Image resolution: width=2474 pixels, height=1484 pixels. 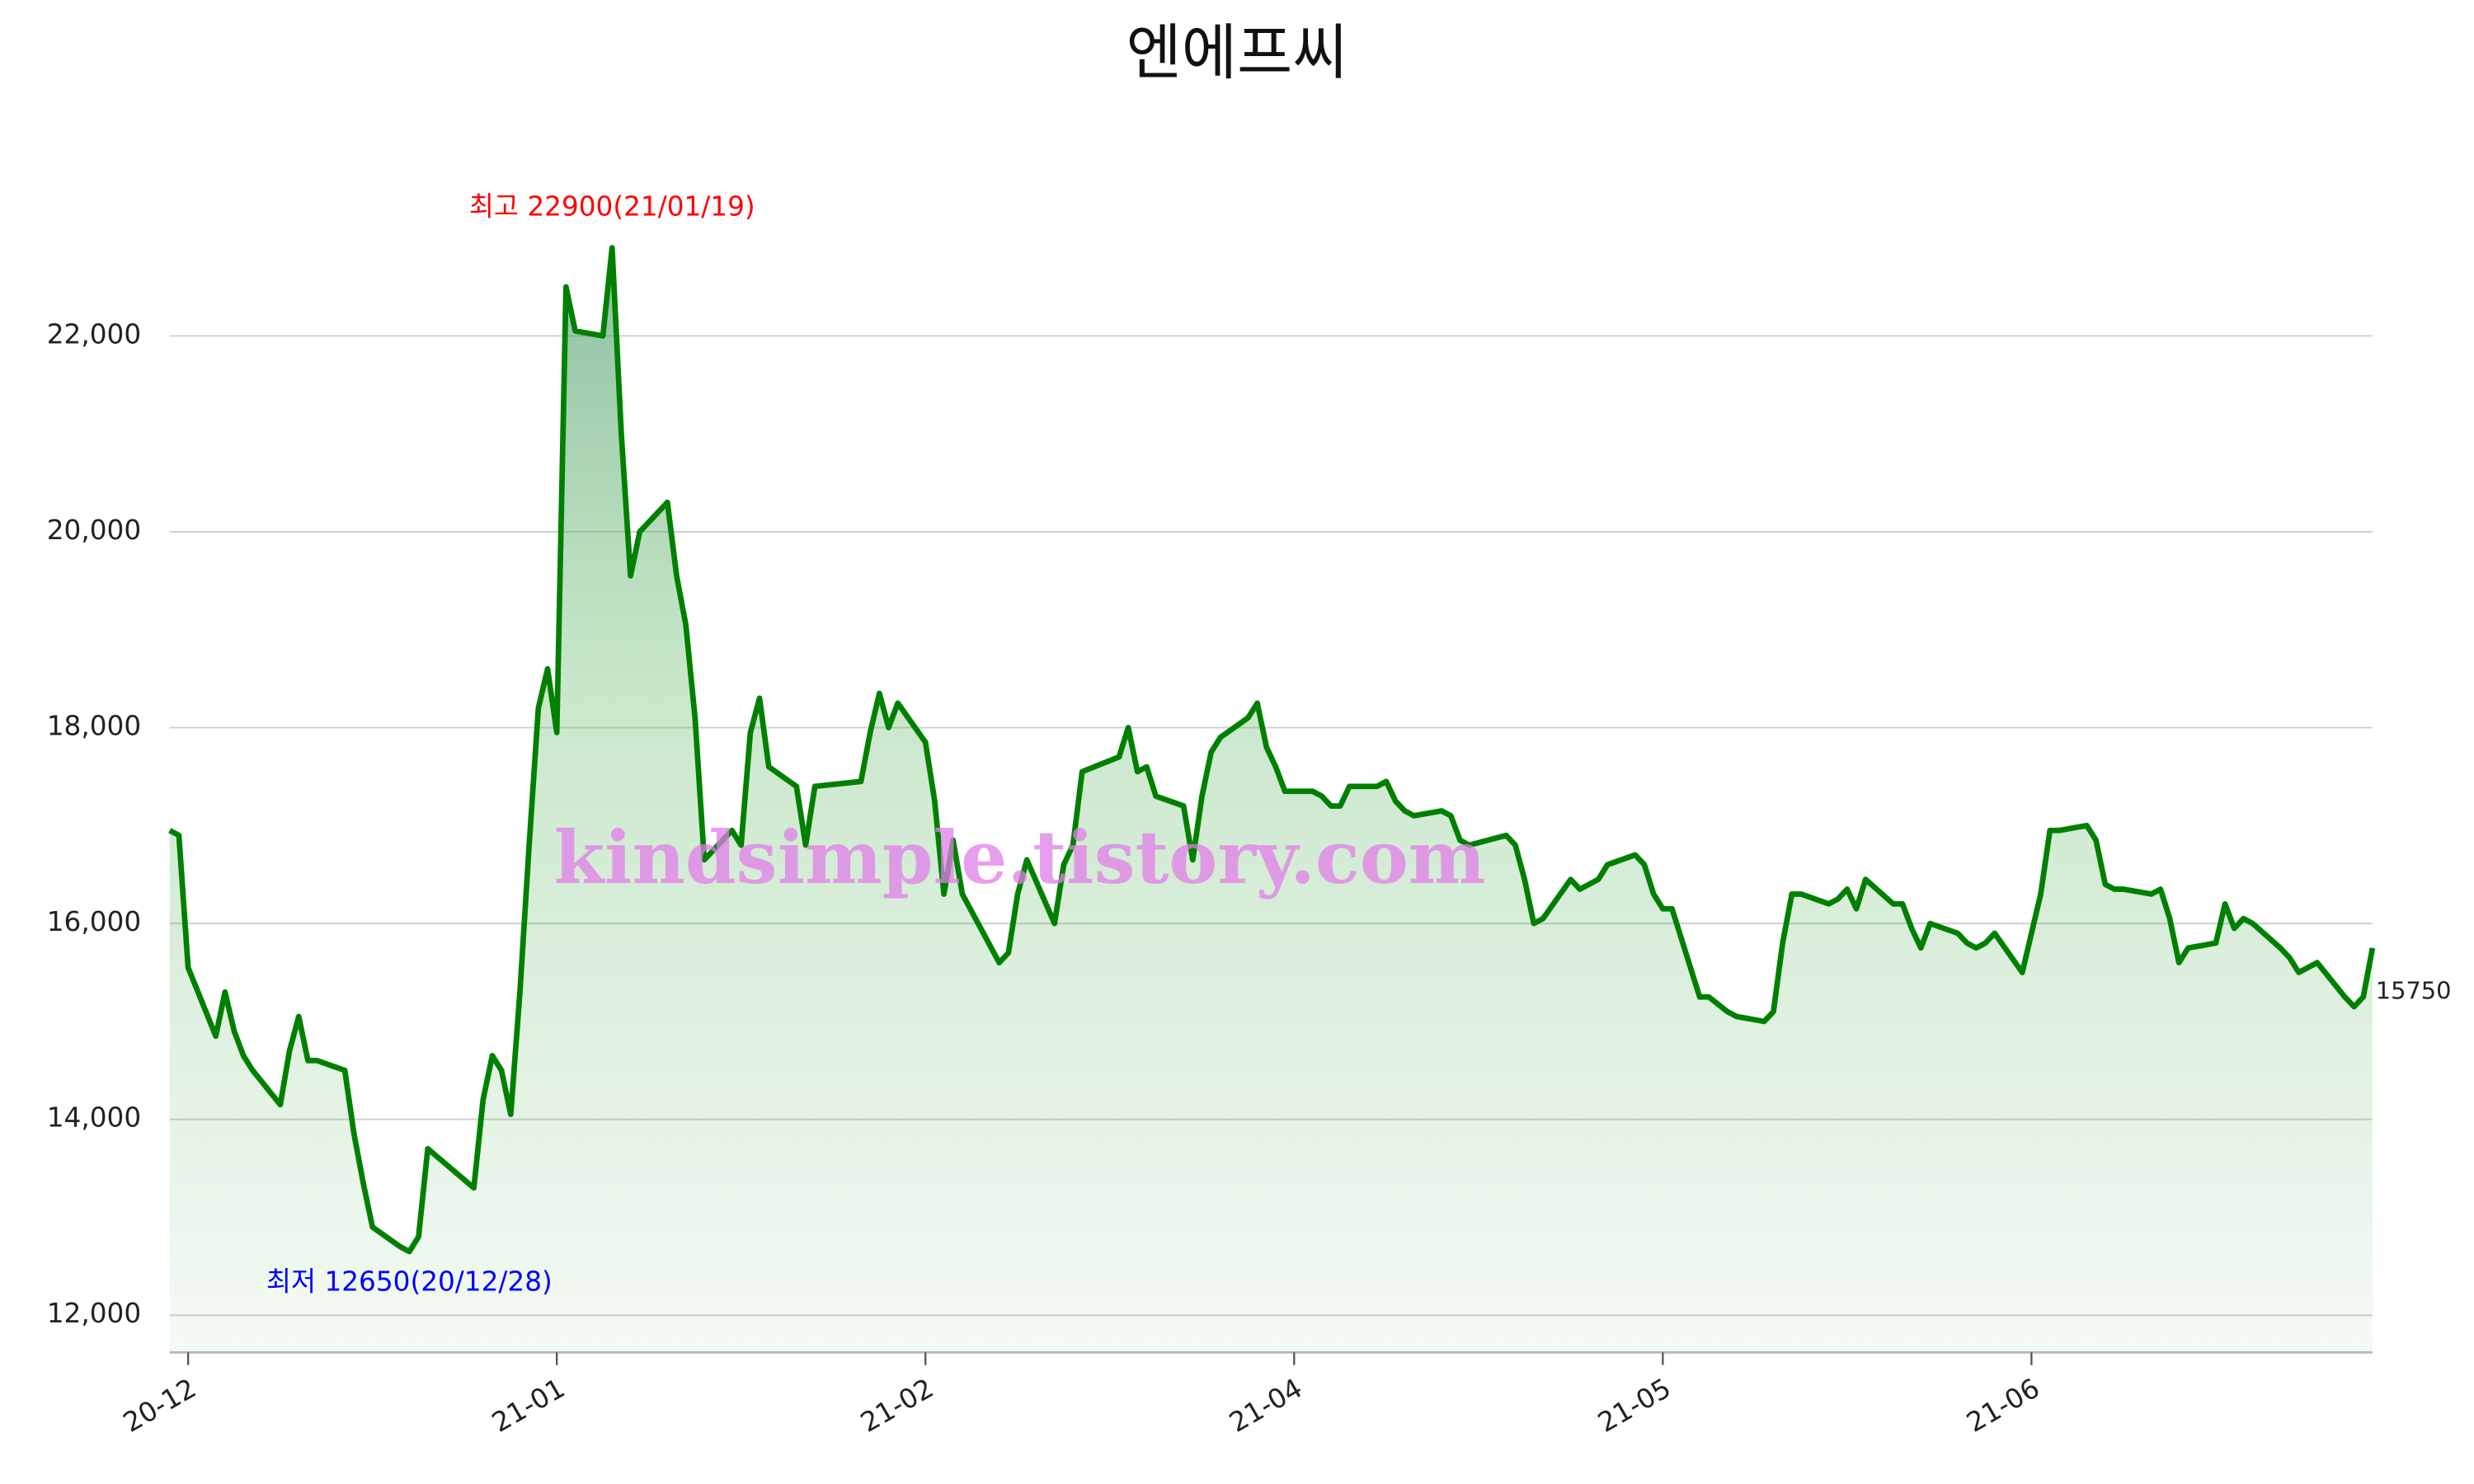 What do you see at coordinates (528, 1406) in the screenshot?
I see `x-tick-label: 21-01` at bounding box center [528, 1406].